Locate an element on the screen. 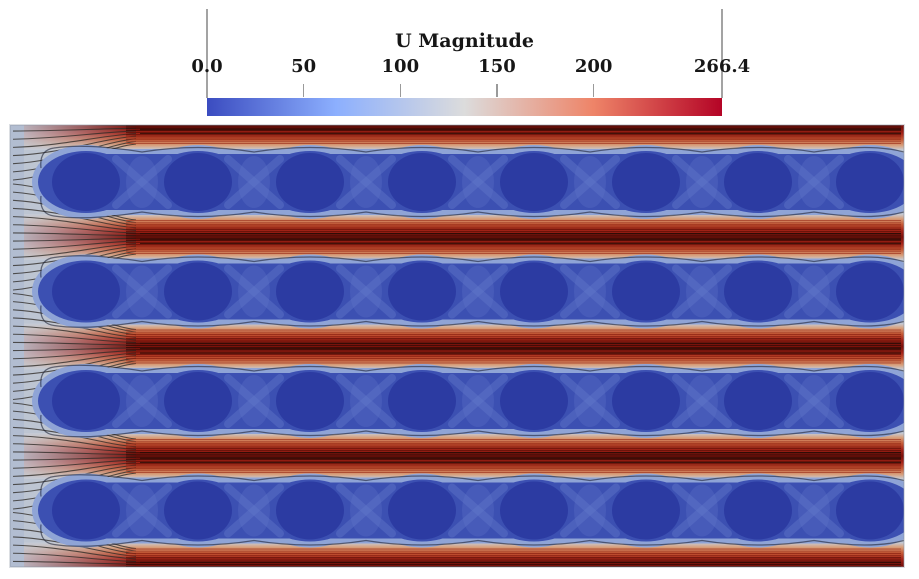  inlet-plenum is located at coordinates (17, 346).